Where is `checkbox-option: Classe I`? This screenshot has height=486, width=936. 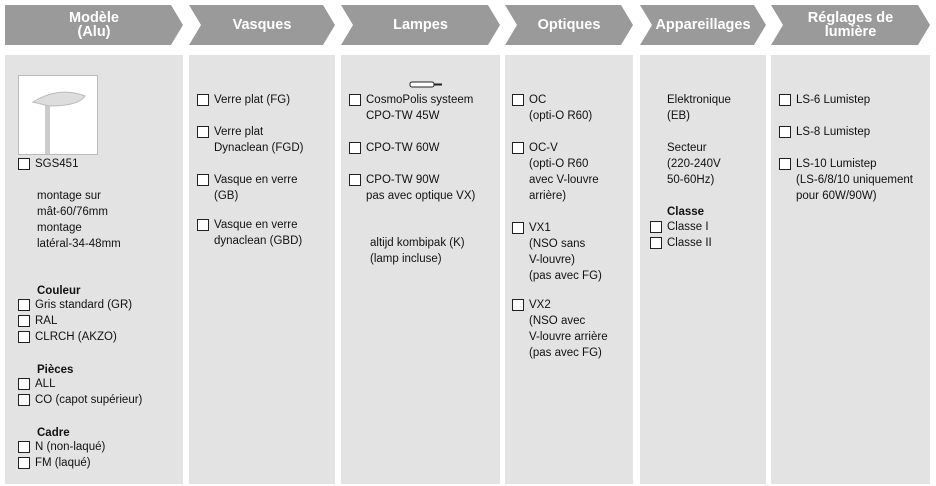 checkbox-option: Classe I is located at coordinates (679, 227).